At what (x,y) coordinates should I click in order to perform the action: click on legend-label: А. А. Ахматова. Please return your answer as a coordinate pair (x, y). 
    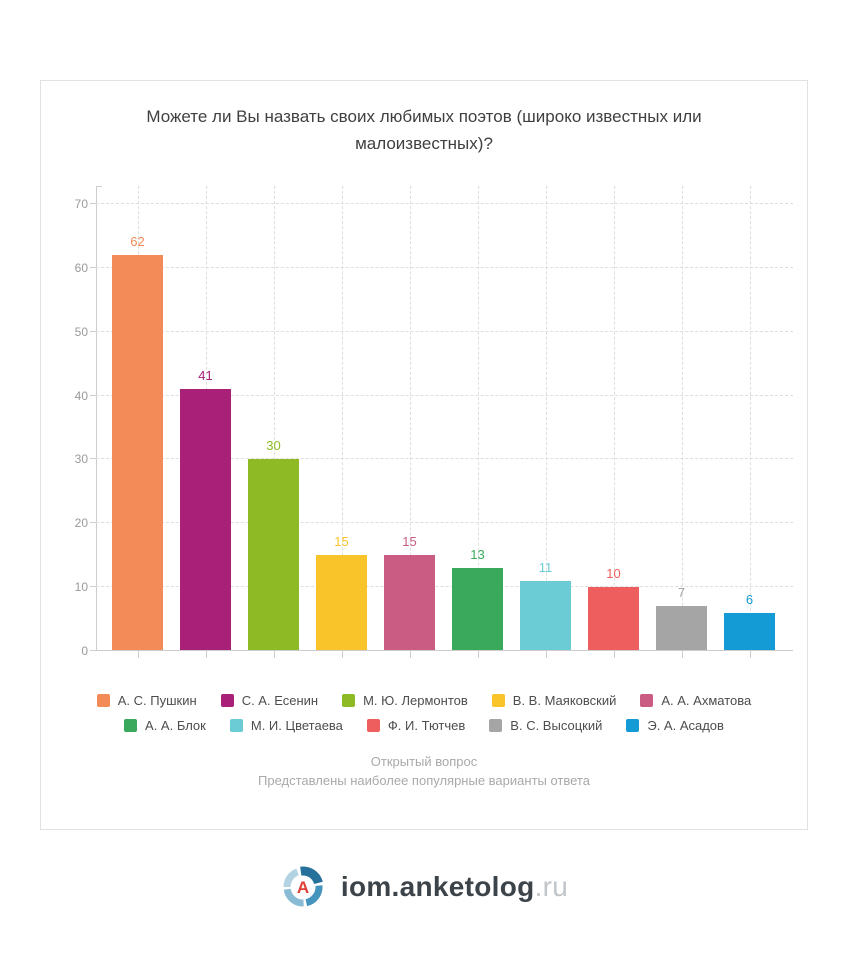
    Looking at the image, I should click on (706, 700).